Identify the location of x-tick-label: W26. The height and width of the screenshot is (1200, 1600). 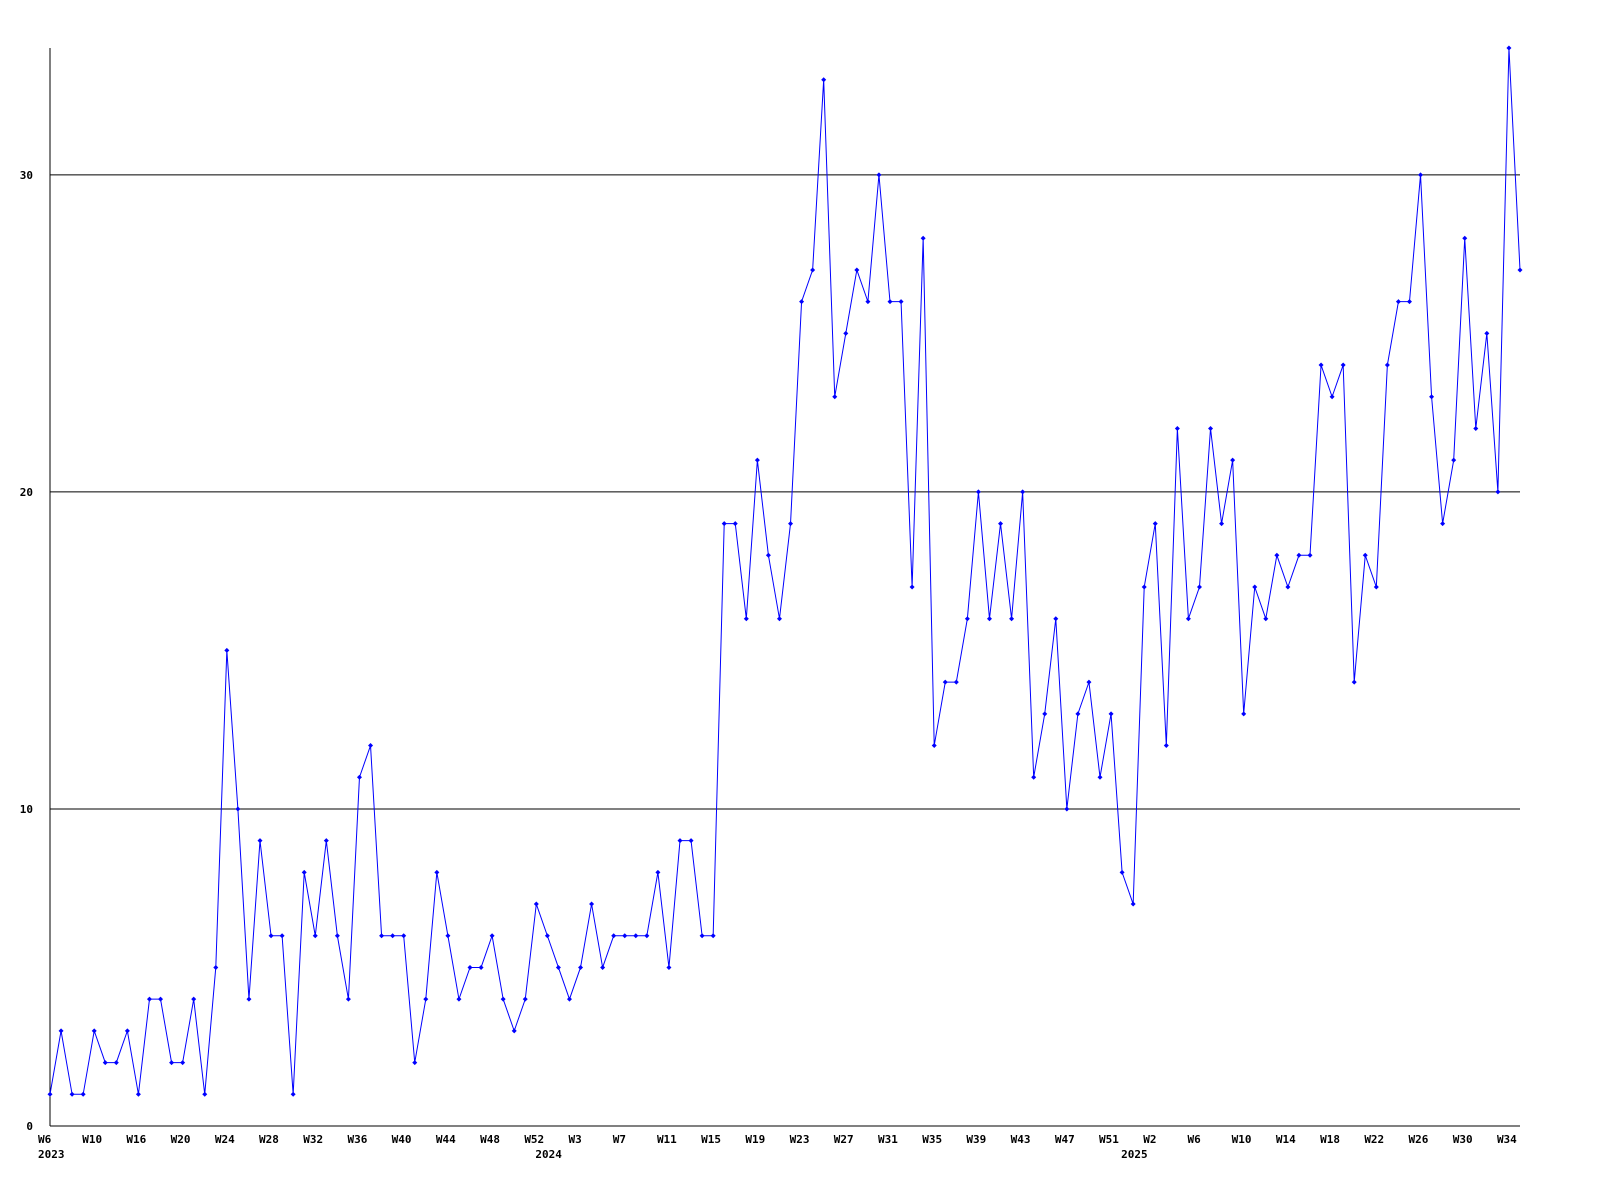
(1419, 1139).